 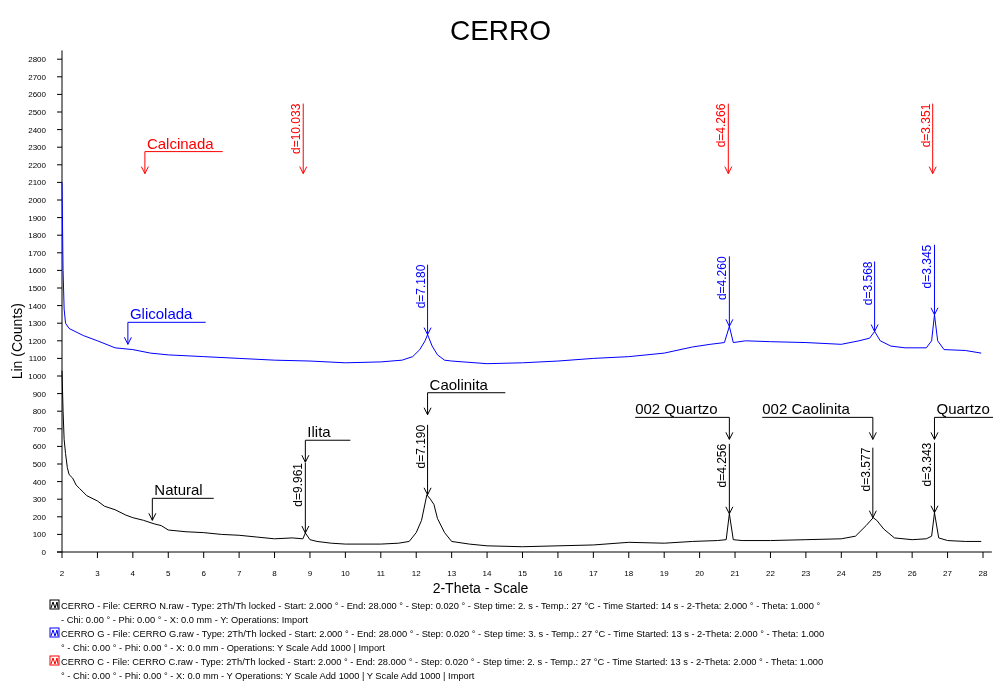 I want to click on annotation: d=7.180, so click(x=420, y=286).